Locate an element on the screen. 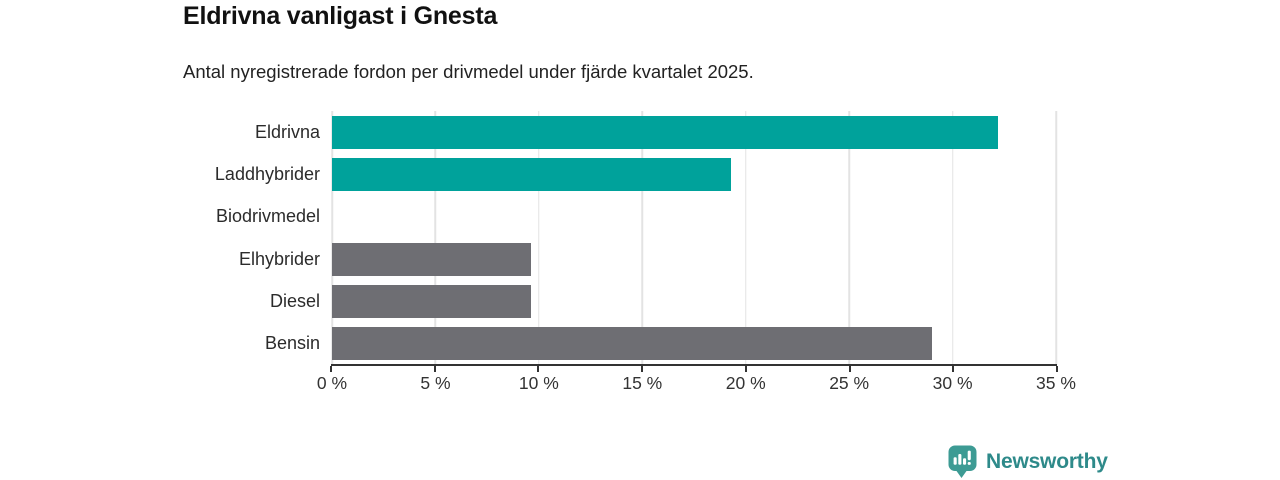  x-tick-label-35: 35 % is located at coordinates (1056, 383).